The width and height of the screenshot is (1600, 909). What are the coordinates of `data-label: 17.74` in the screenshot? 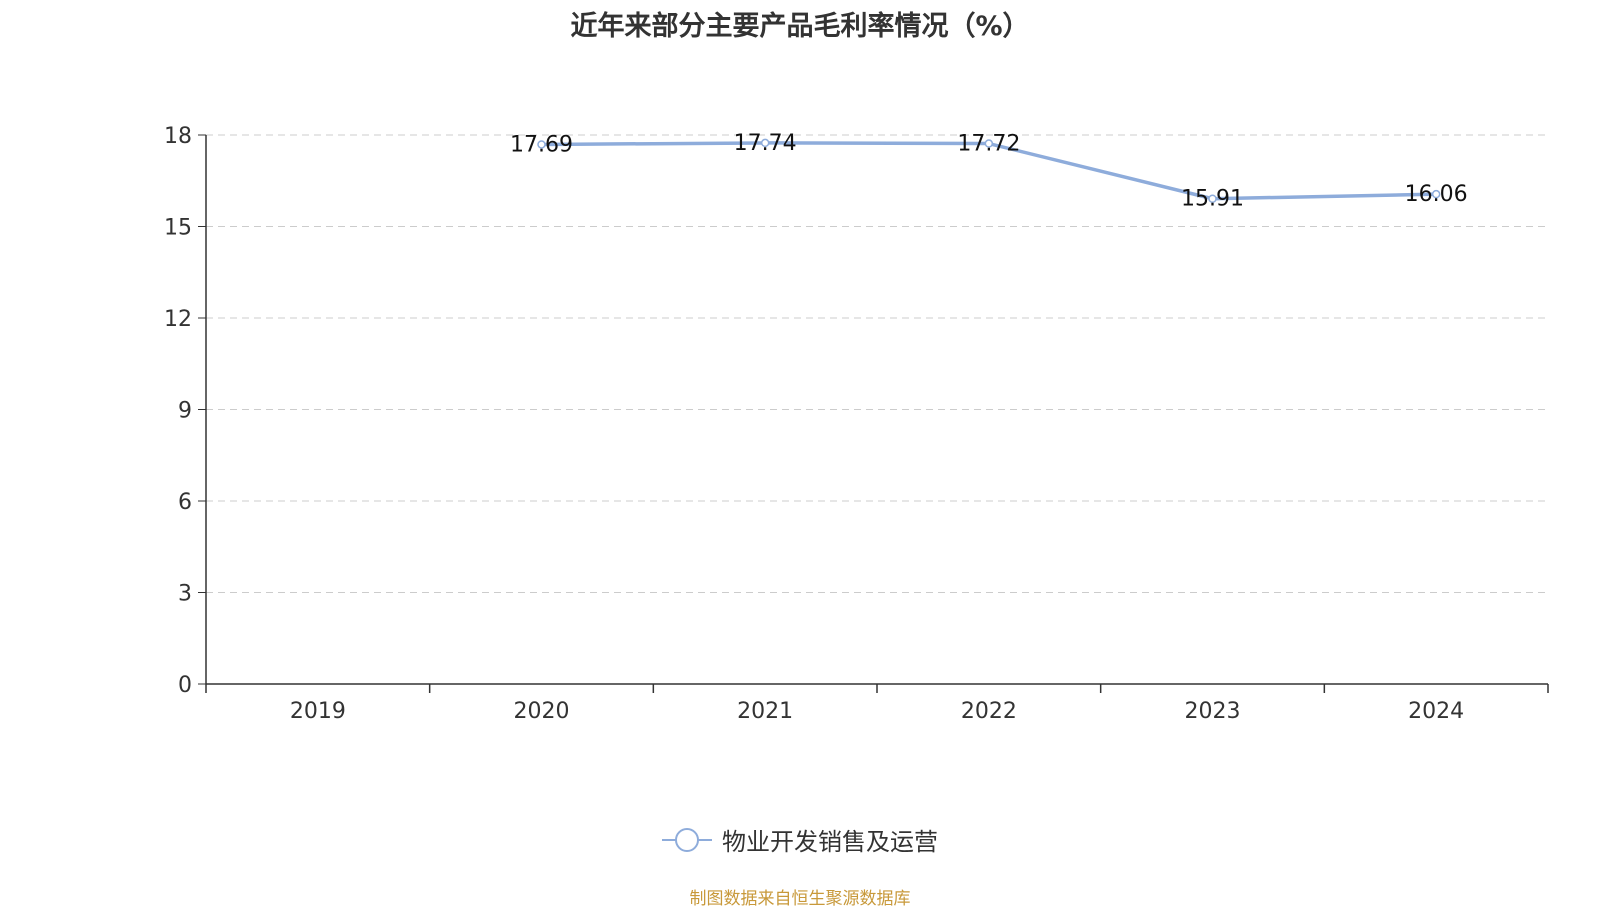 It's located at (765, 143).